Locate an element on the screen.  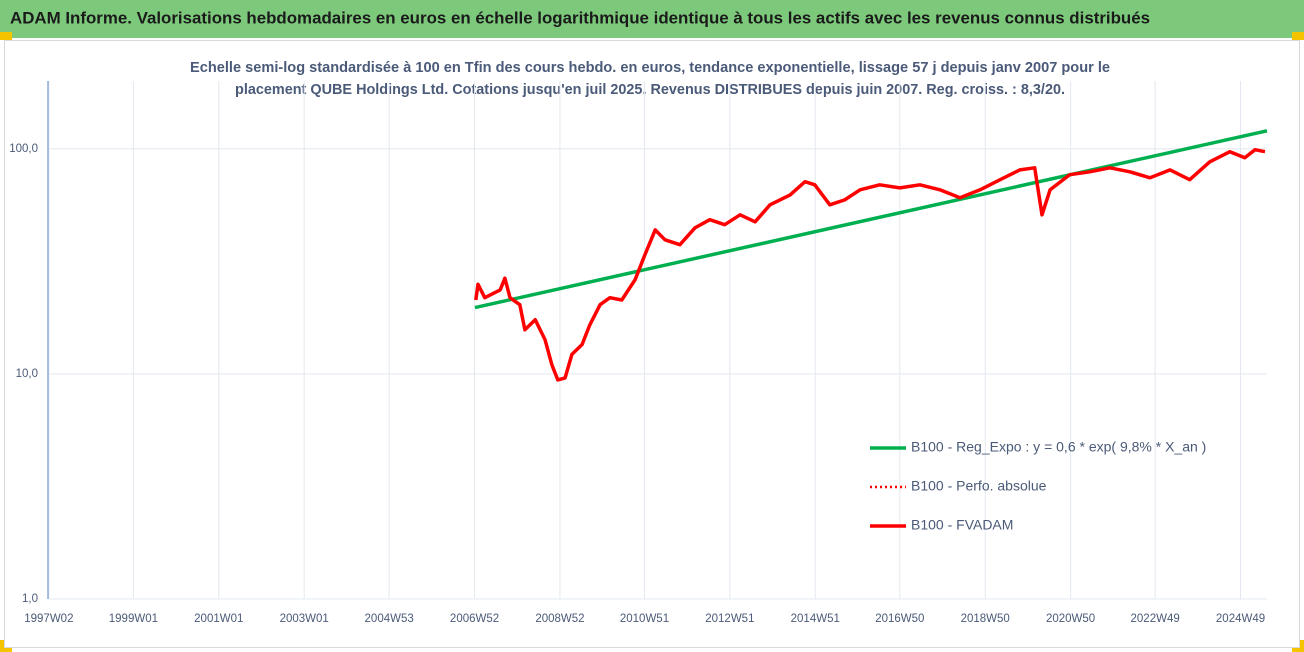
x-tick-label: 2020W50 is located at coordinates (1070, 619).